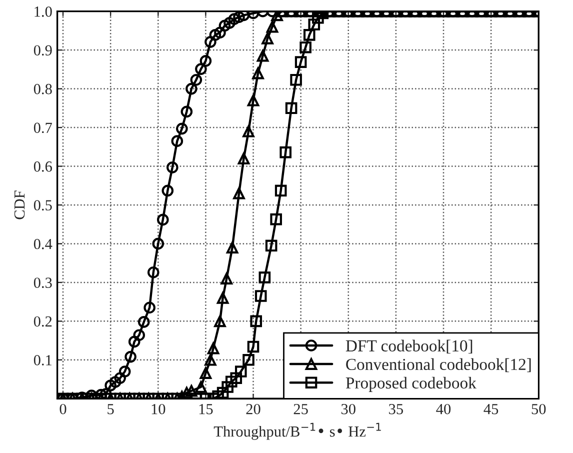 This screenshot has width=573, height=453. Describe the element at coordinates (491, 409) in the screenshot. I see `x-tick-label: 45` at that location.